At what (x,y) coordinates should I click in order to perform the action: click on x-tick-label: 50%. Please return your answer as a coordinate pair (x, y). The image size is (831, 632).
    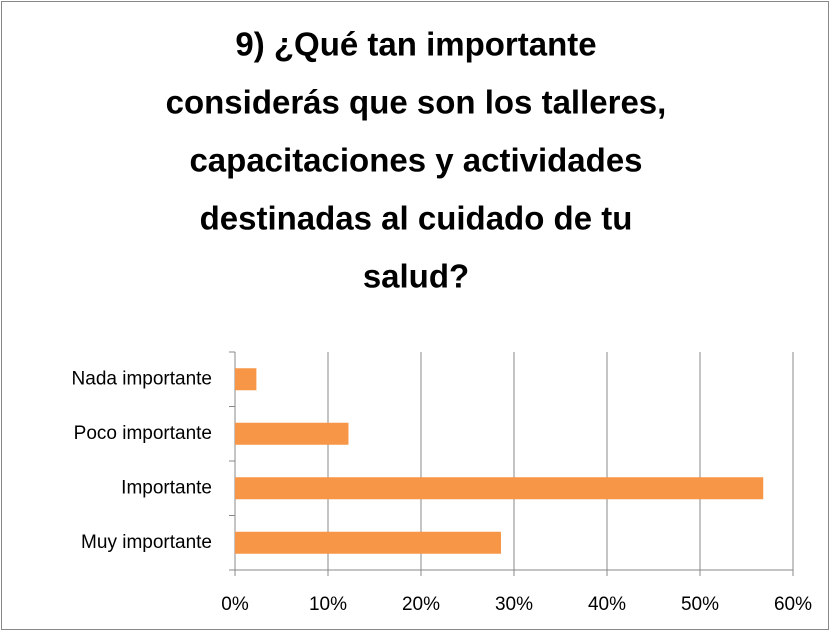
    Looking at the image, I should click on (700, 604).